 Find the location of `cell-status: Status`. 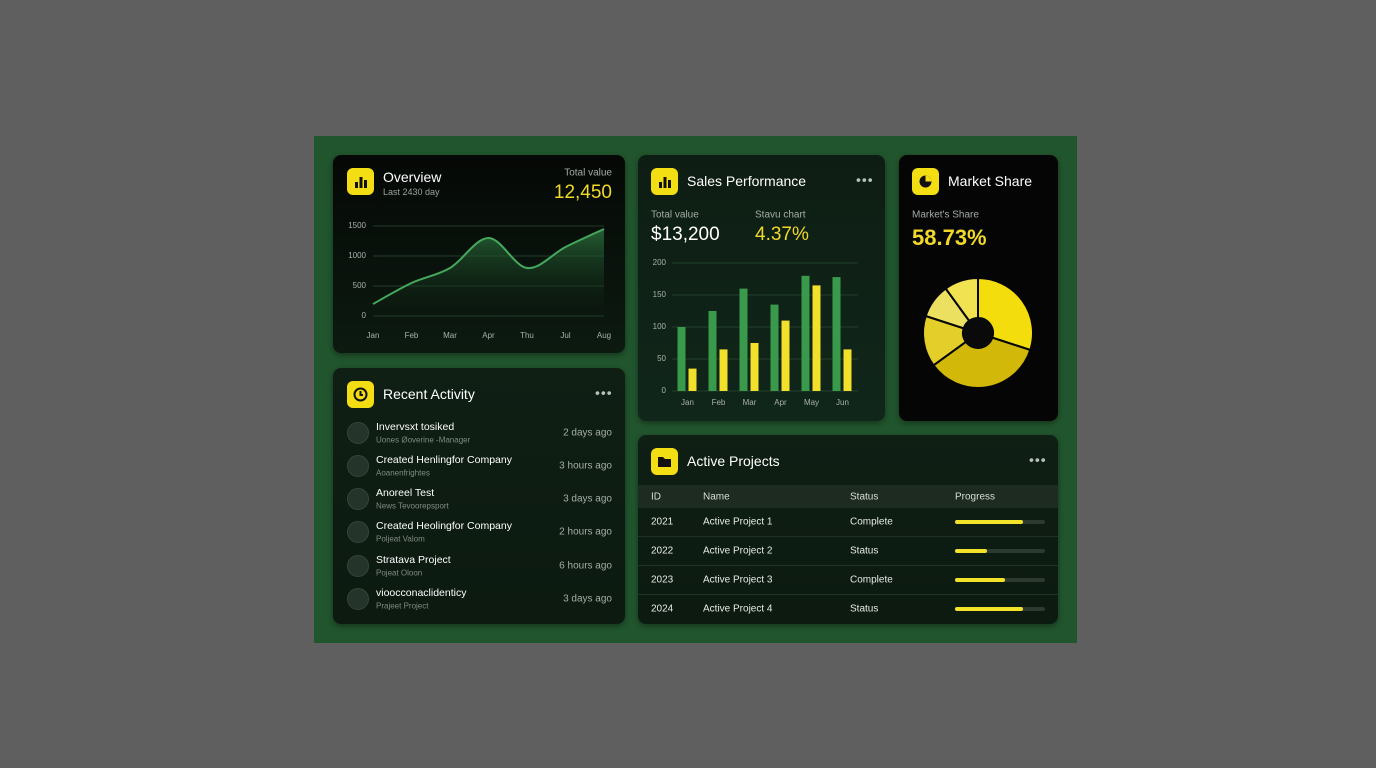

cell-status: Status is located at coordinates (864, 609).